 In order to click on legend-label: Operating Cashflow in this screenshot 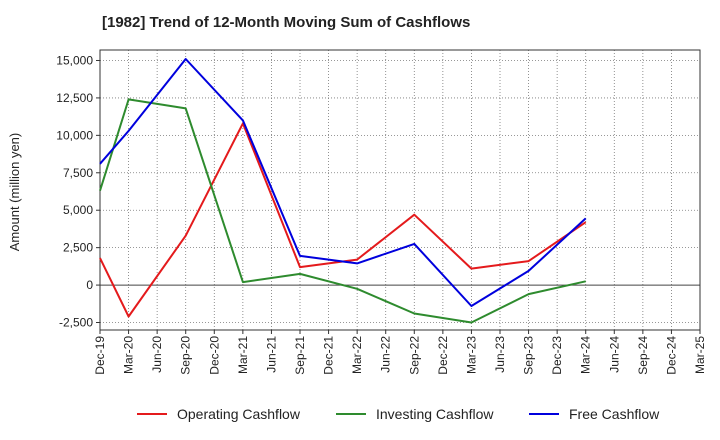, I will do `click(239, 414)`.